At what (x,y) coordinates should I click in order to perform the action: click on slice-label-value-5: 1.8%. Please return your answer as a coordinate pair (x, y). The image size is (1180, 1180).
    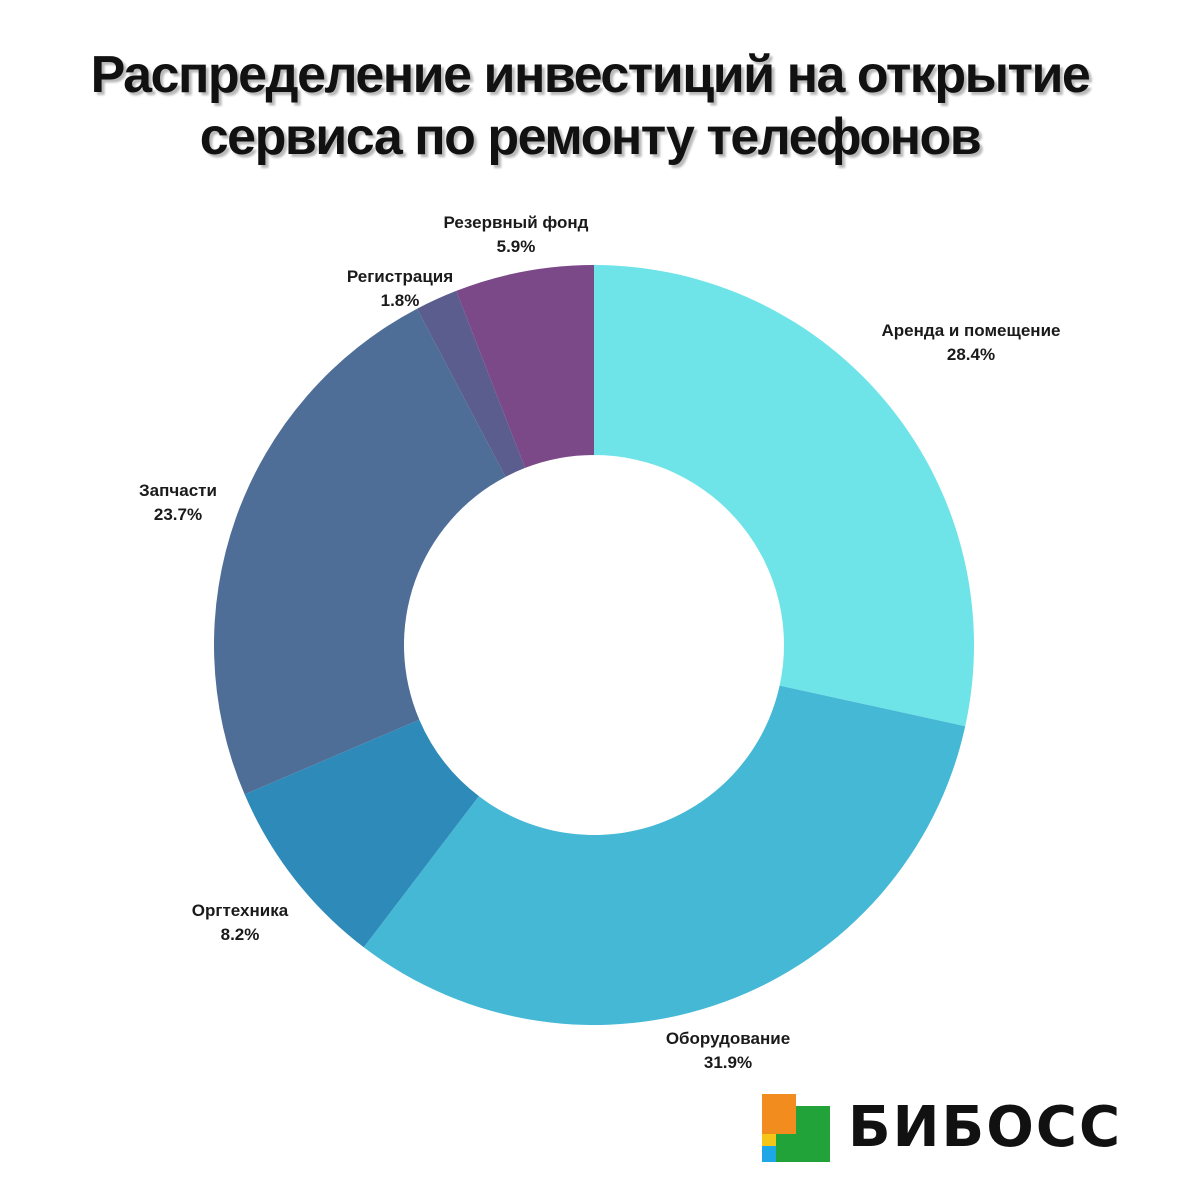
    Looking at the image, I should click on (400, 300).